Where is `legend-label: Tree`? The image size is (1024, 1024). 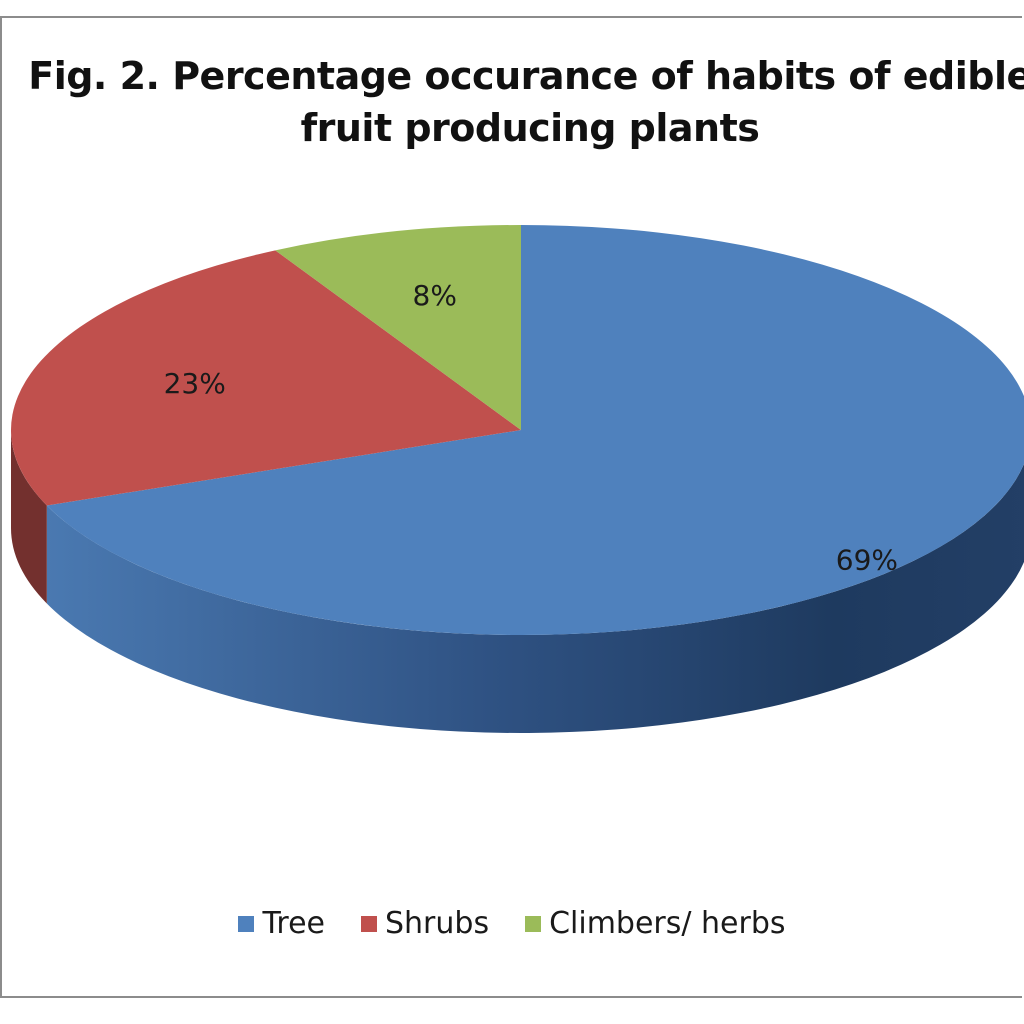
legend-label: Tree is located at coordinates (293, 923).